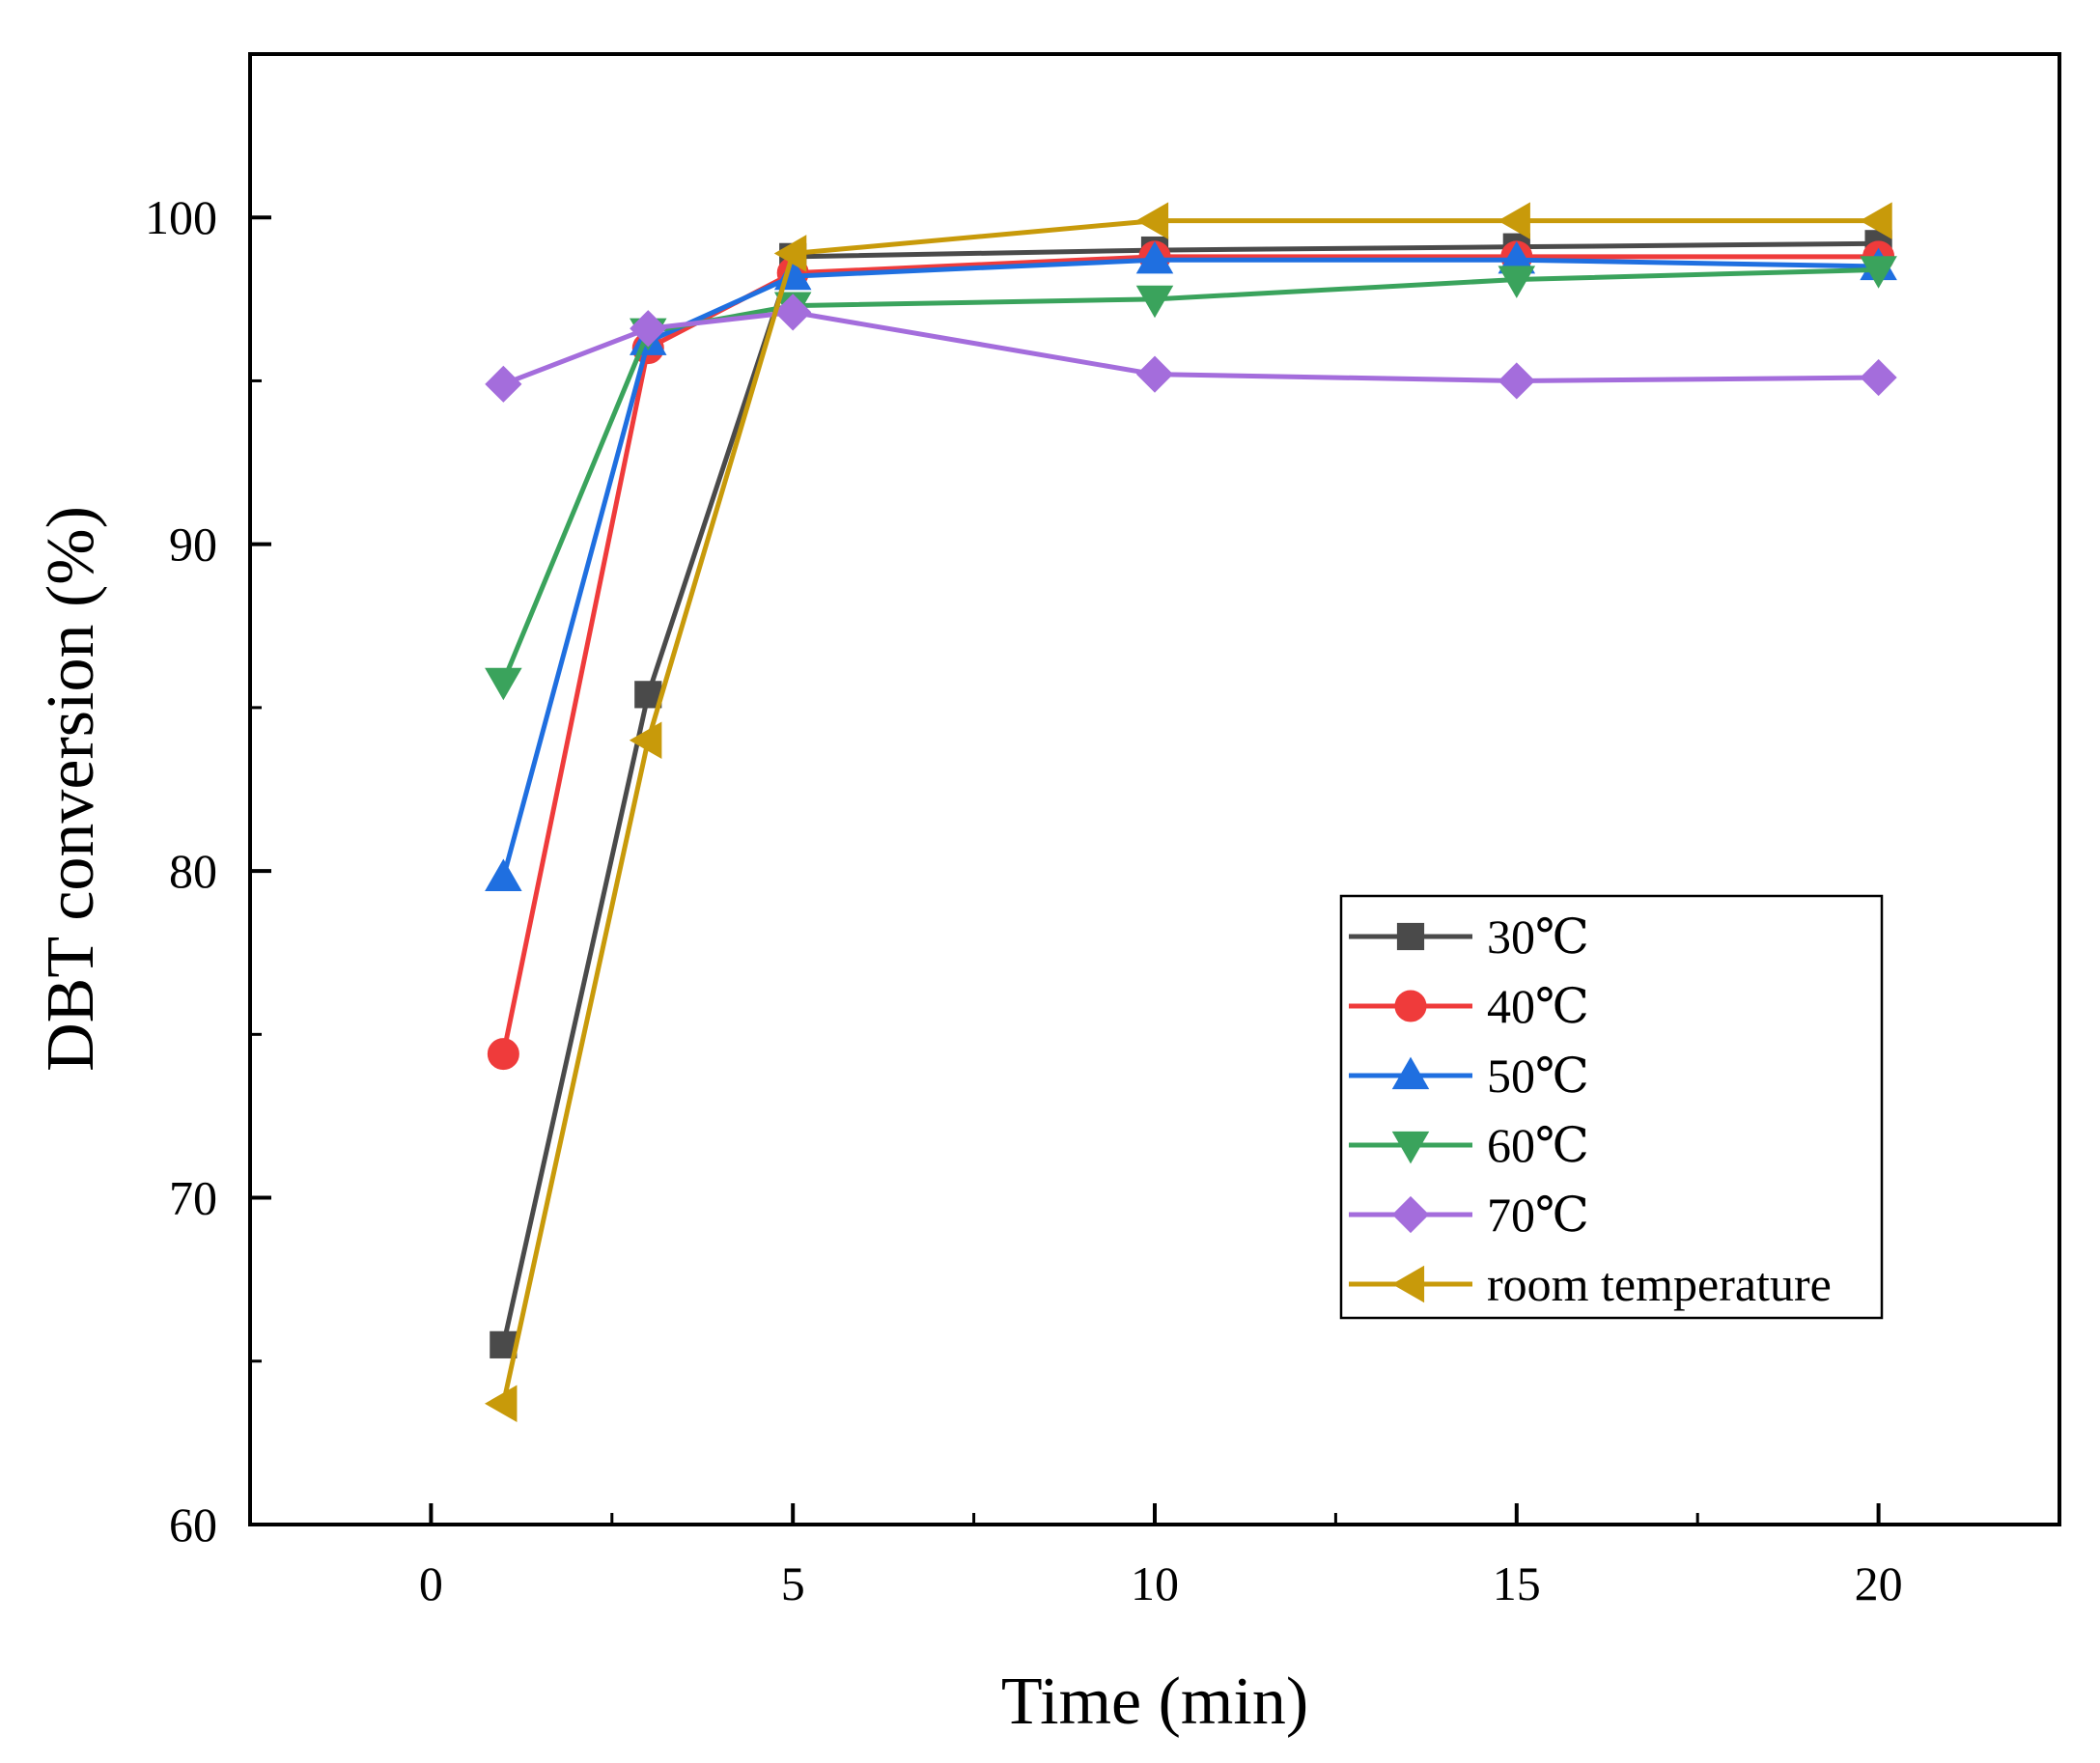  Describe the element at coordinates (193, 1525) in the screenshot. I see `y-tick-label: 60` at that location.